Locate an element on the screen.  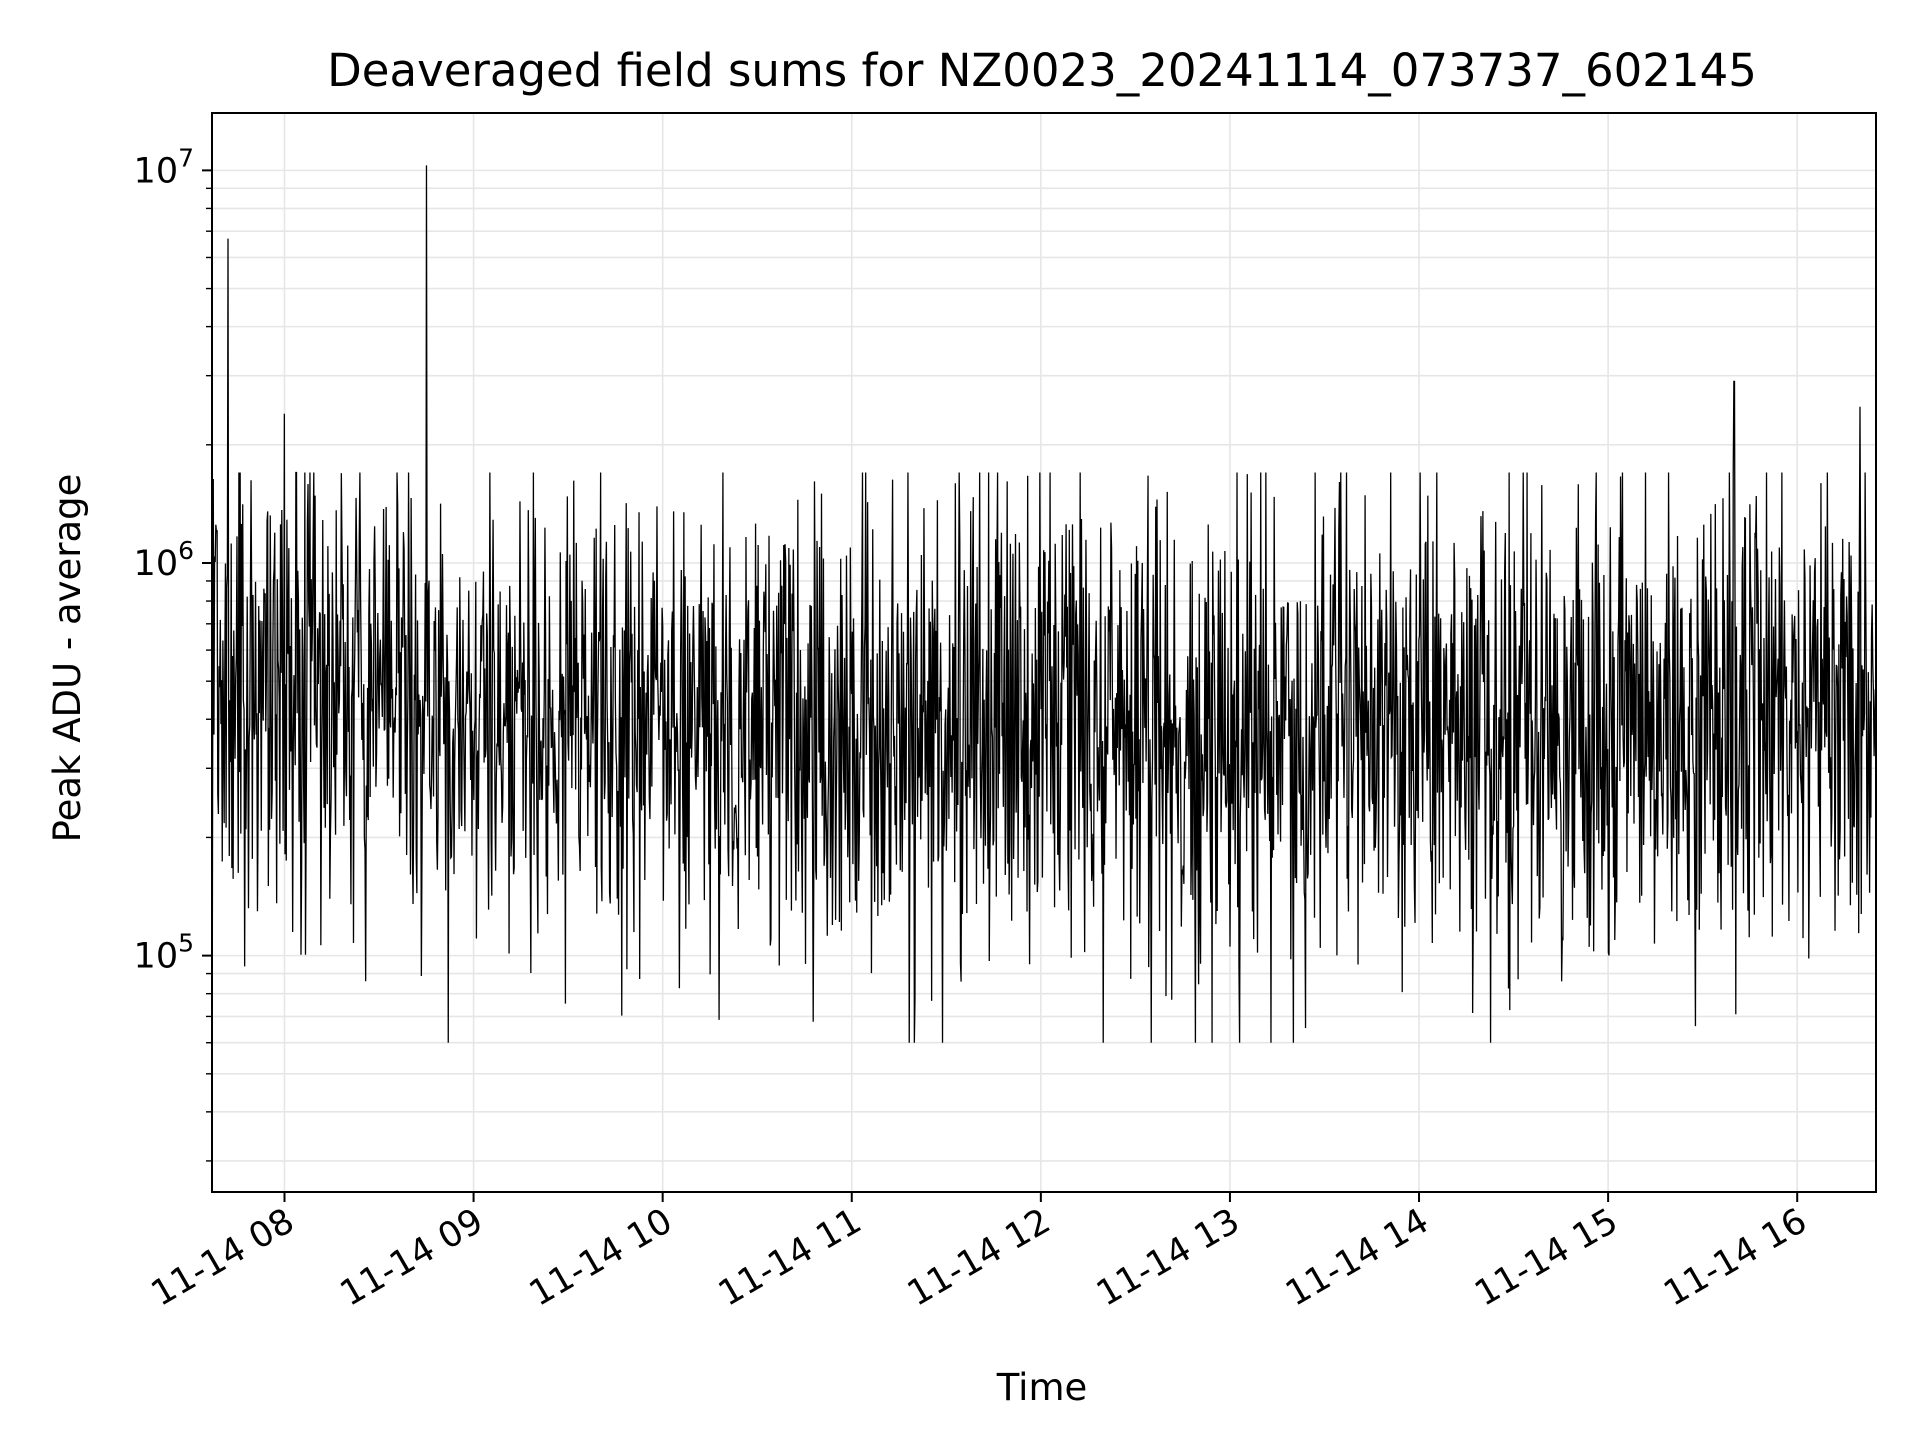
y-tick-label: 105 is located at coordinates (164, 953).